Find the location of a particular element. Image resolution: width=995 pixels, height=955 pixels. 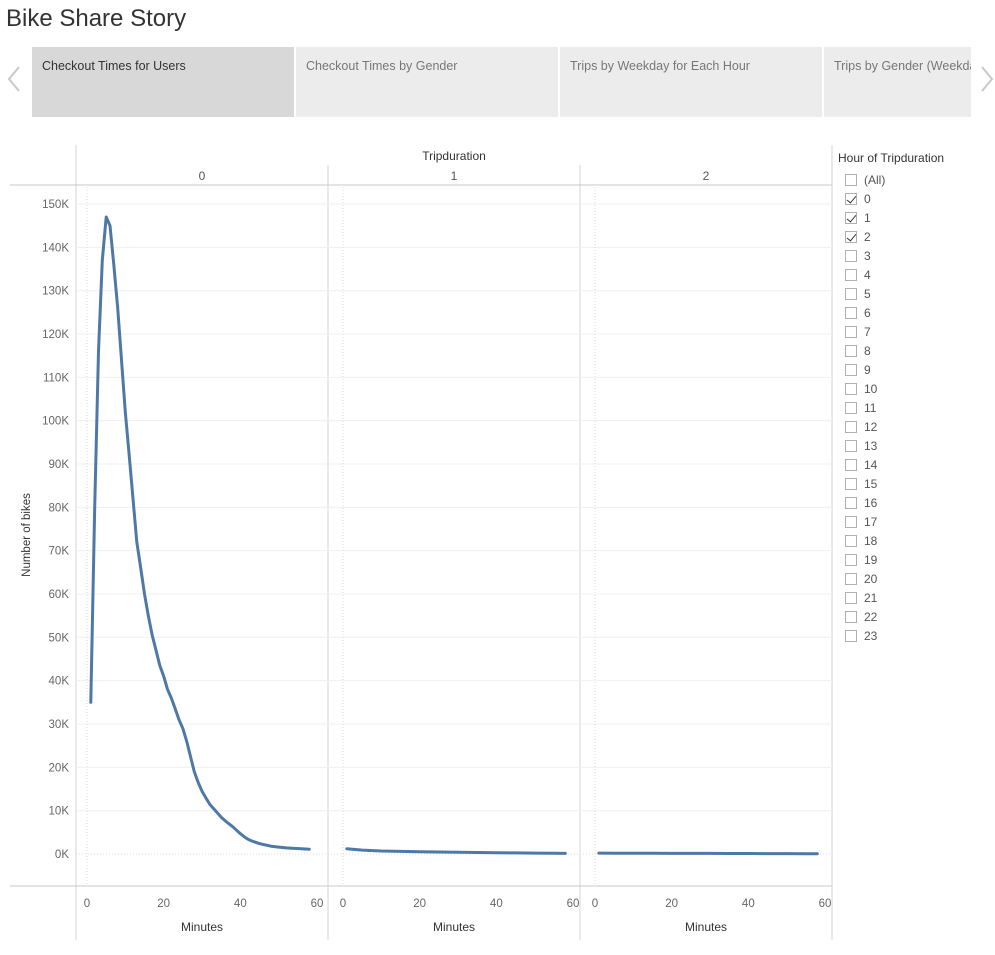

filter-item-label: 8 is located at coordinates (867, 350).